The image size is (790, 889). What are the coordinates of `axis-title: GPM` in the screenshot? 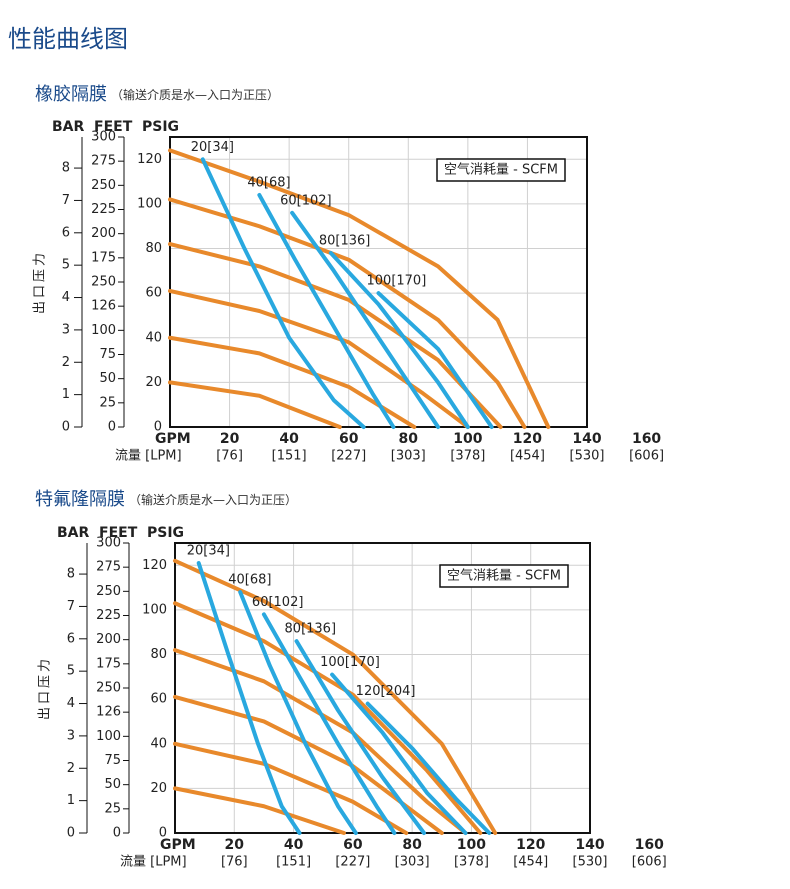 It's located at (173, 439).